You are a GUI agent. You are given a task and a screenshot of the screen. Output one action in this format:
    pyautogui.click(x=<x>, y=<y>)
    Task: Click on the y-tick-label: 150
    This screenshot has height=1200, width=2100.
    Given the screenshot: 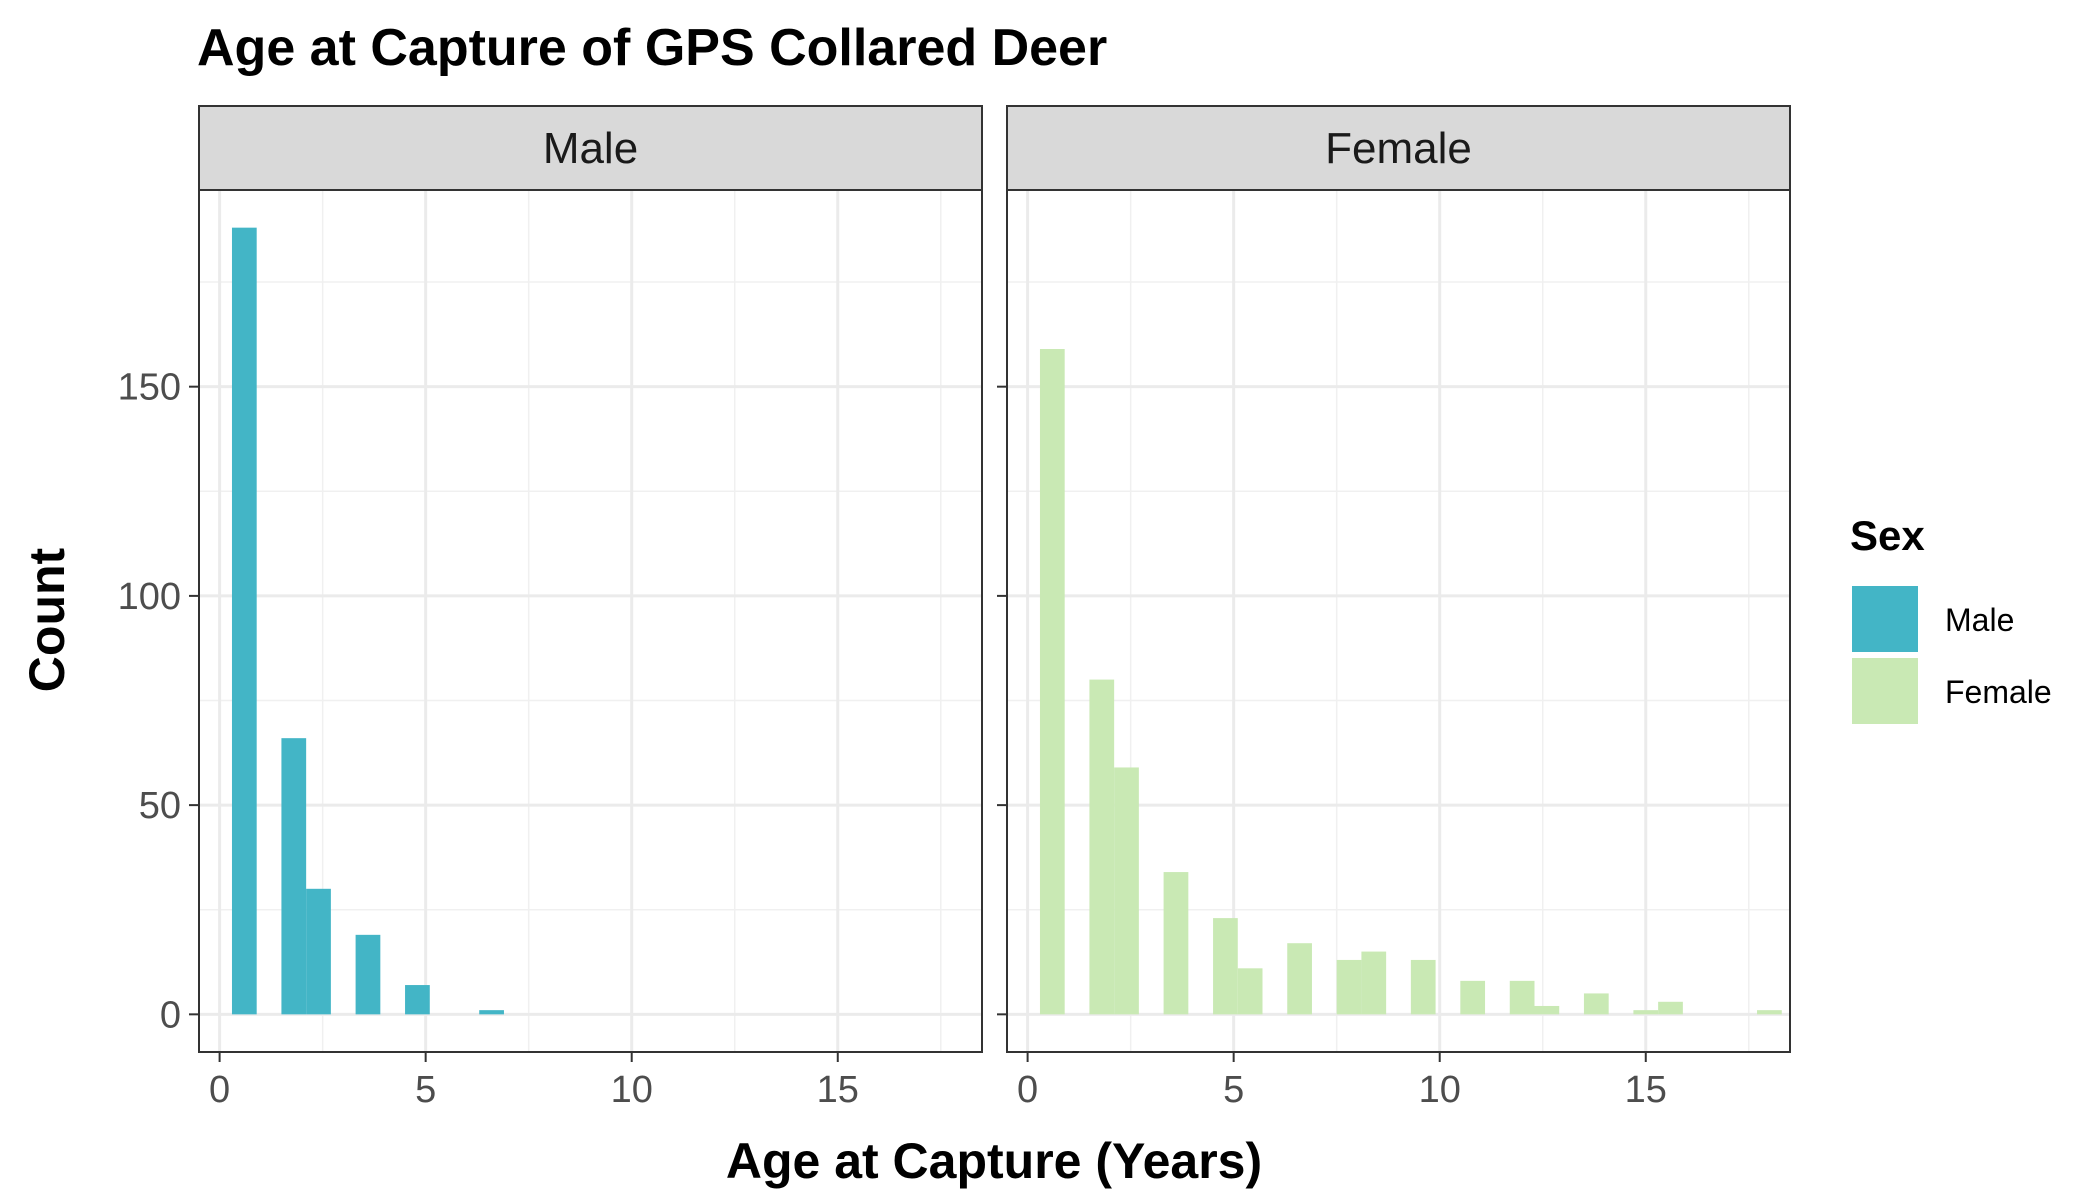 What is the action you would take?
    pyautogui.click(x=149, y=388)
    